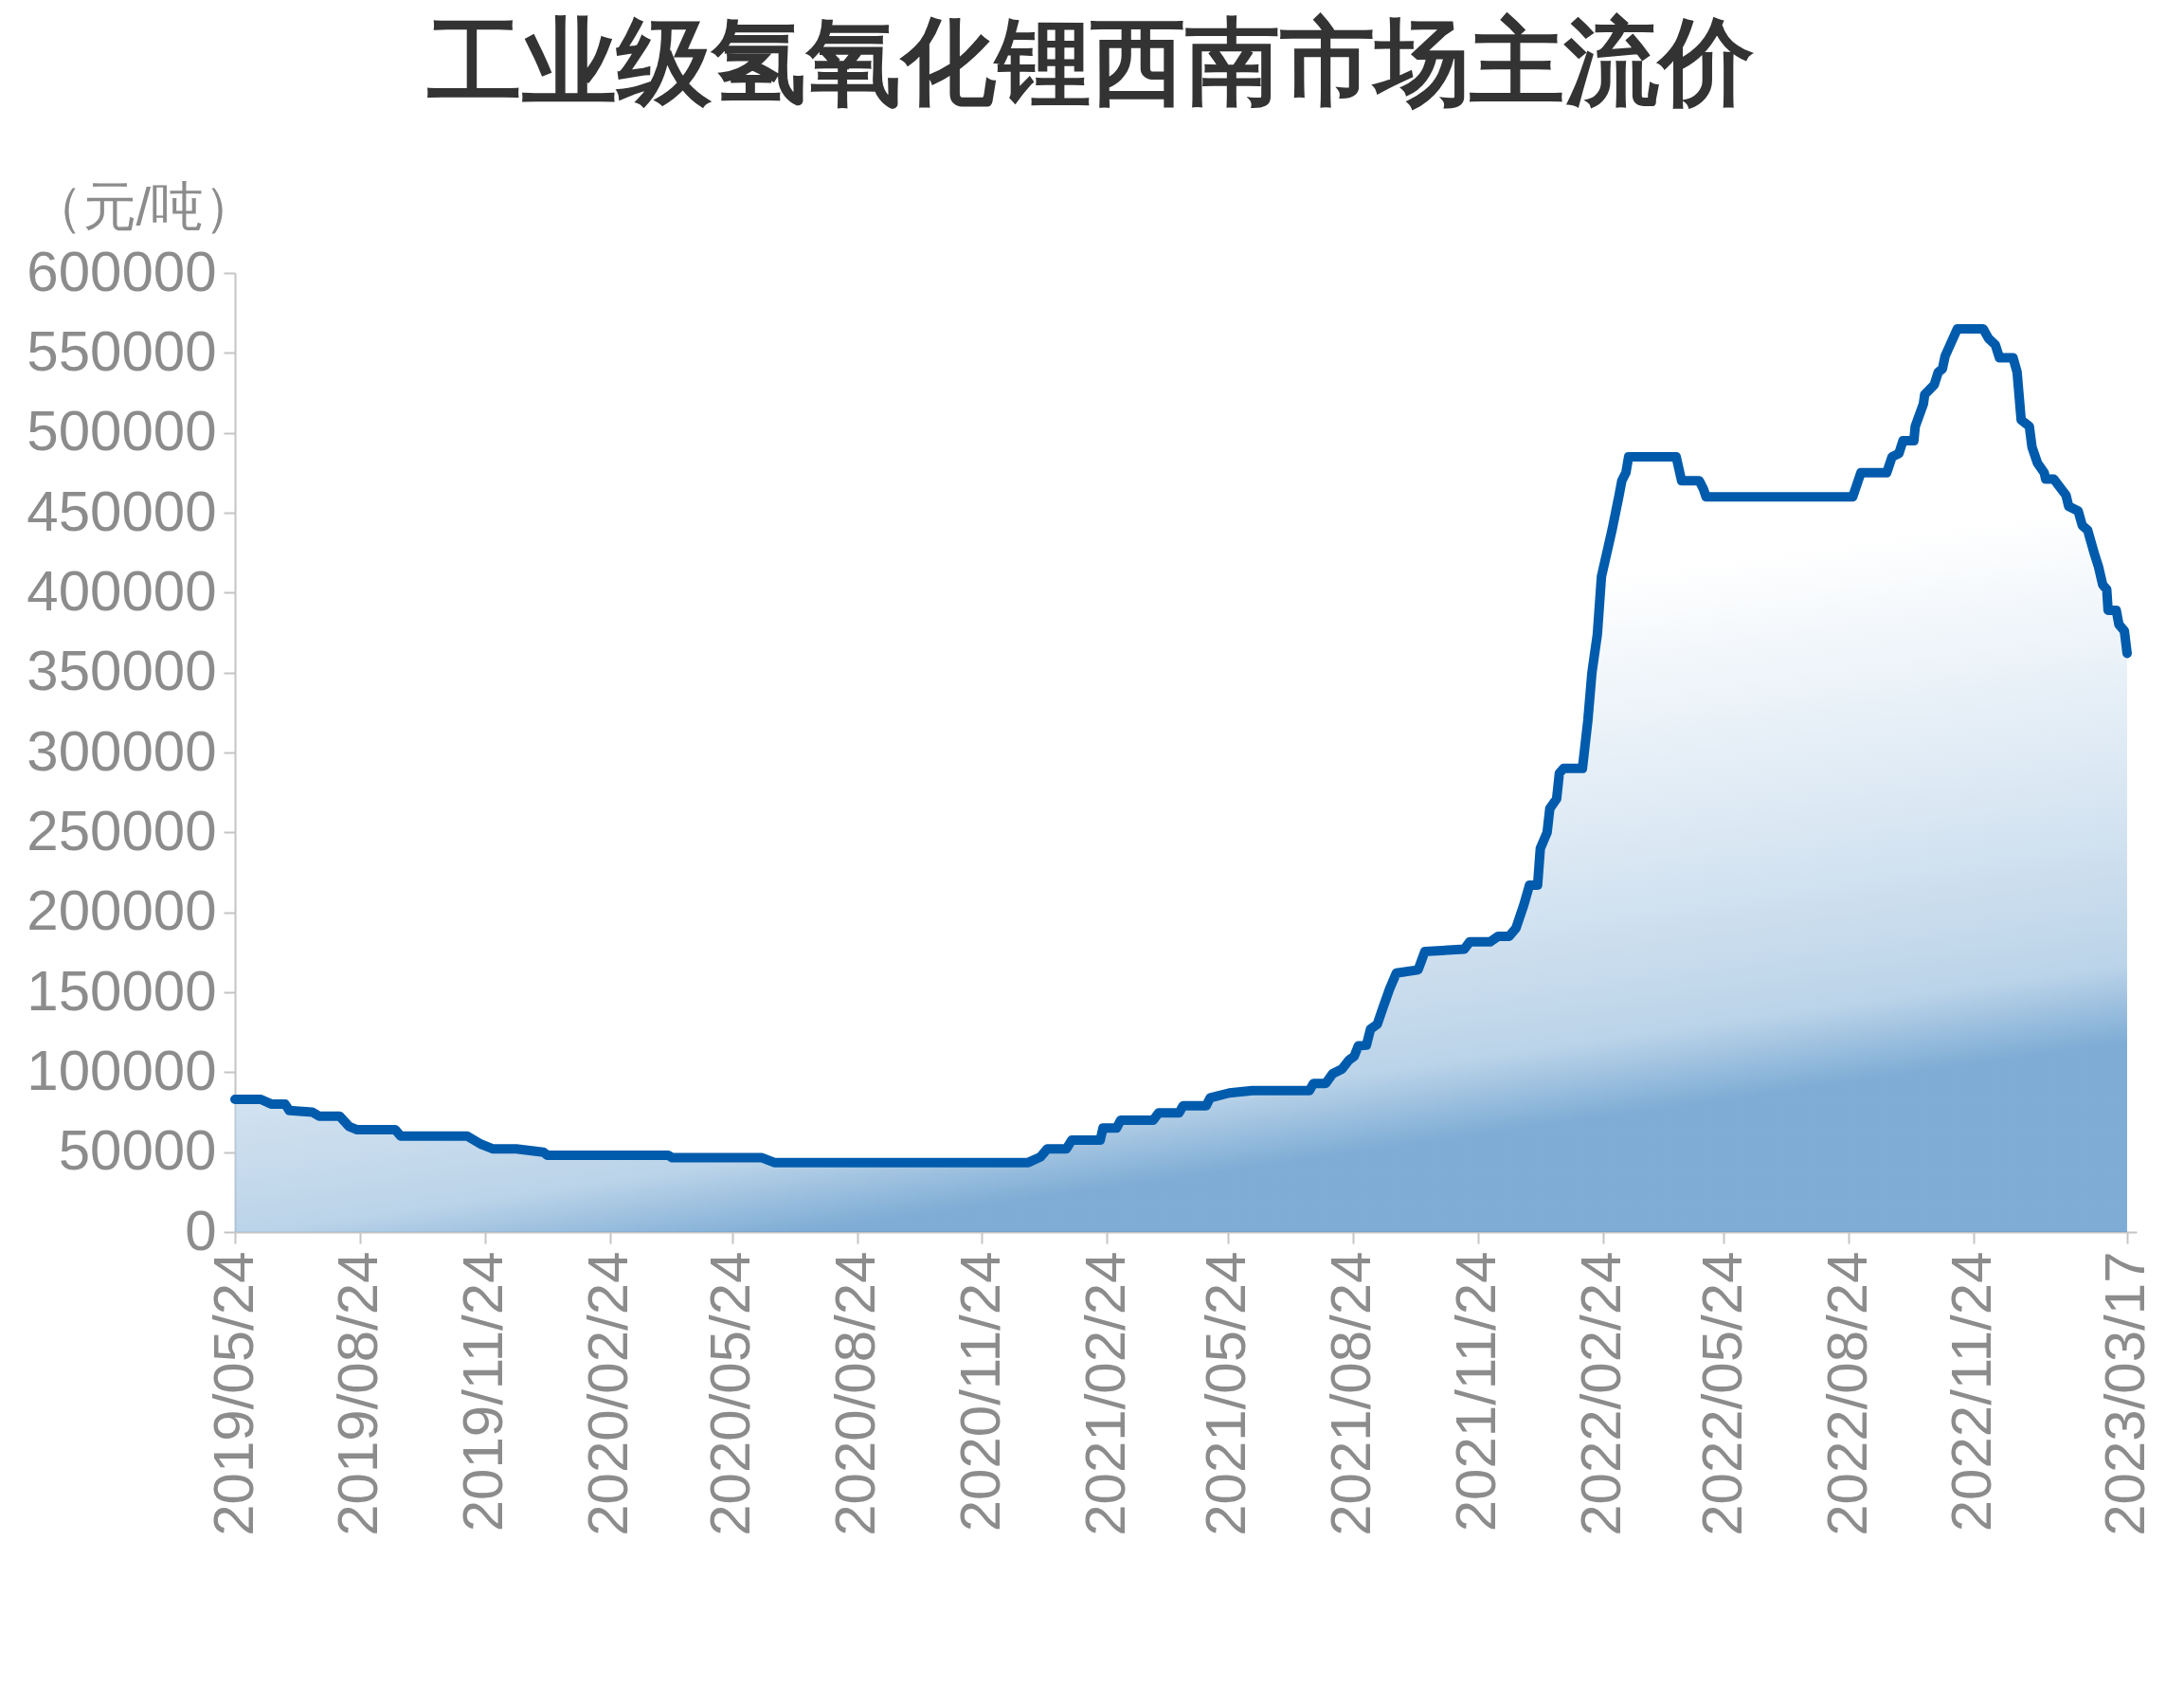 The image size is (2184, 1704). I want to click on x-tick-label: 2019/08/24, so click(358, 1393).